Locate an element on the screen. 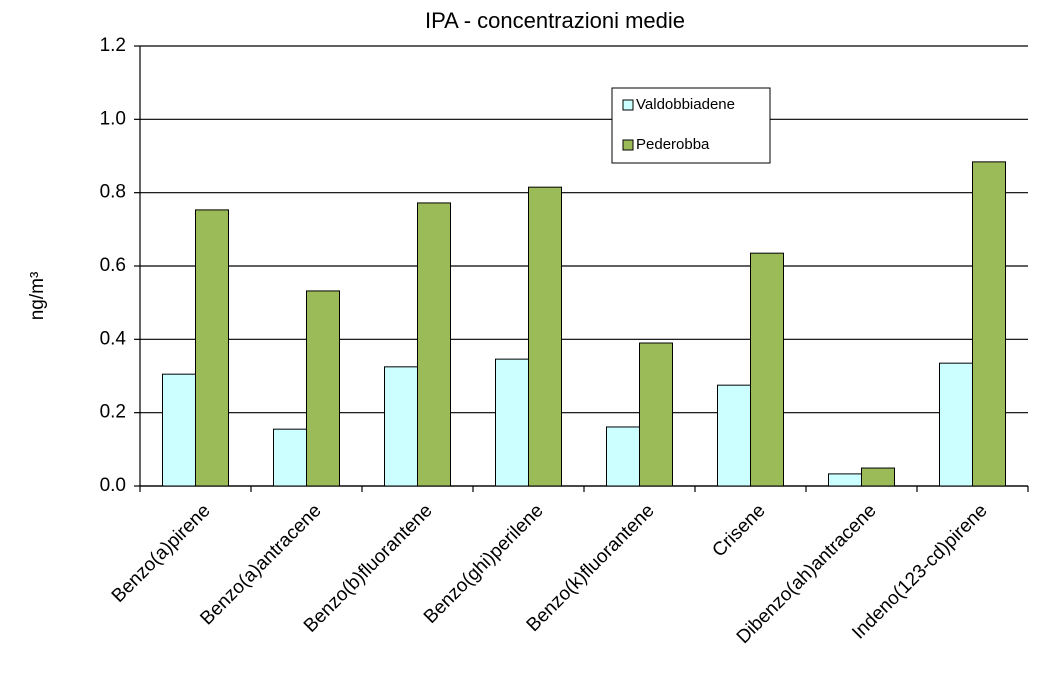 This screenshot has width=1043, height=695. chart-title: IPA - concentrazioni medie is located at coordinates (555, 20).